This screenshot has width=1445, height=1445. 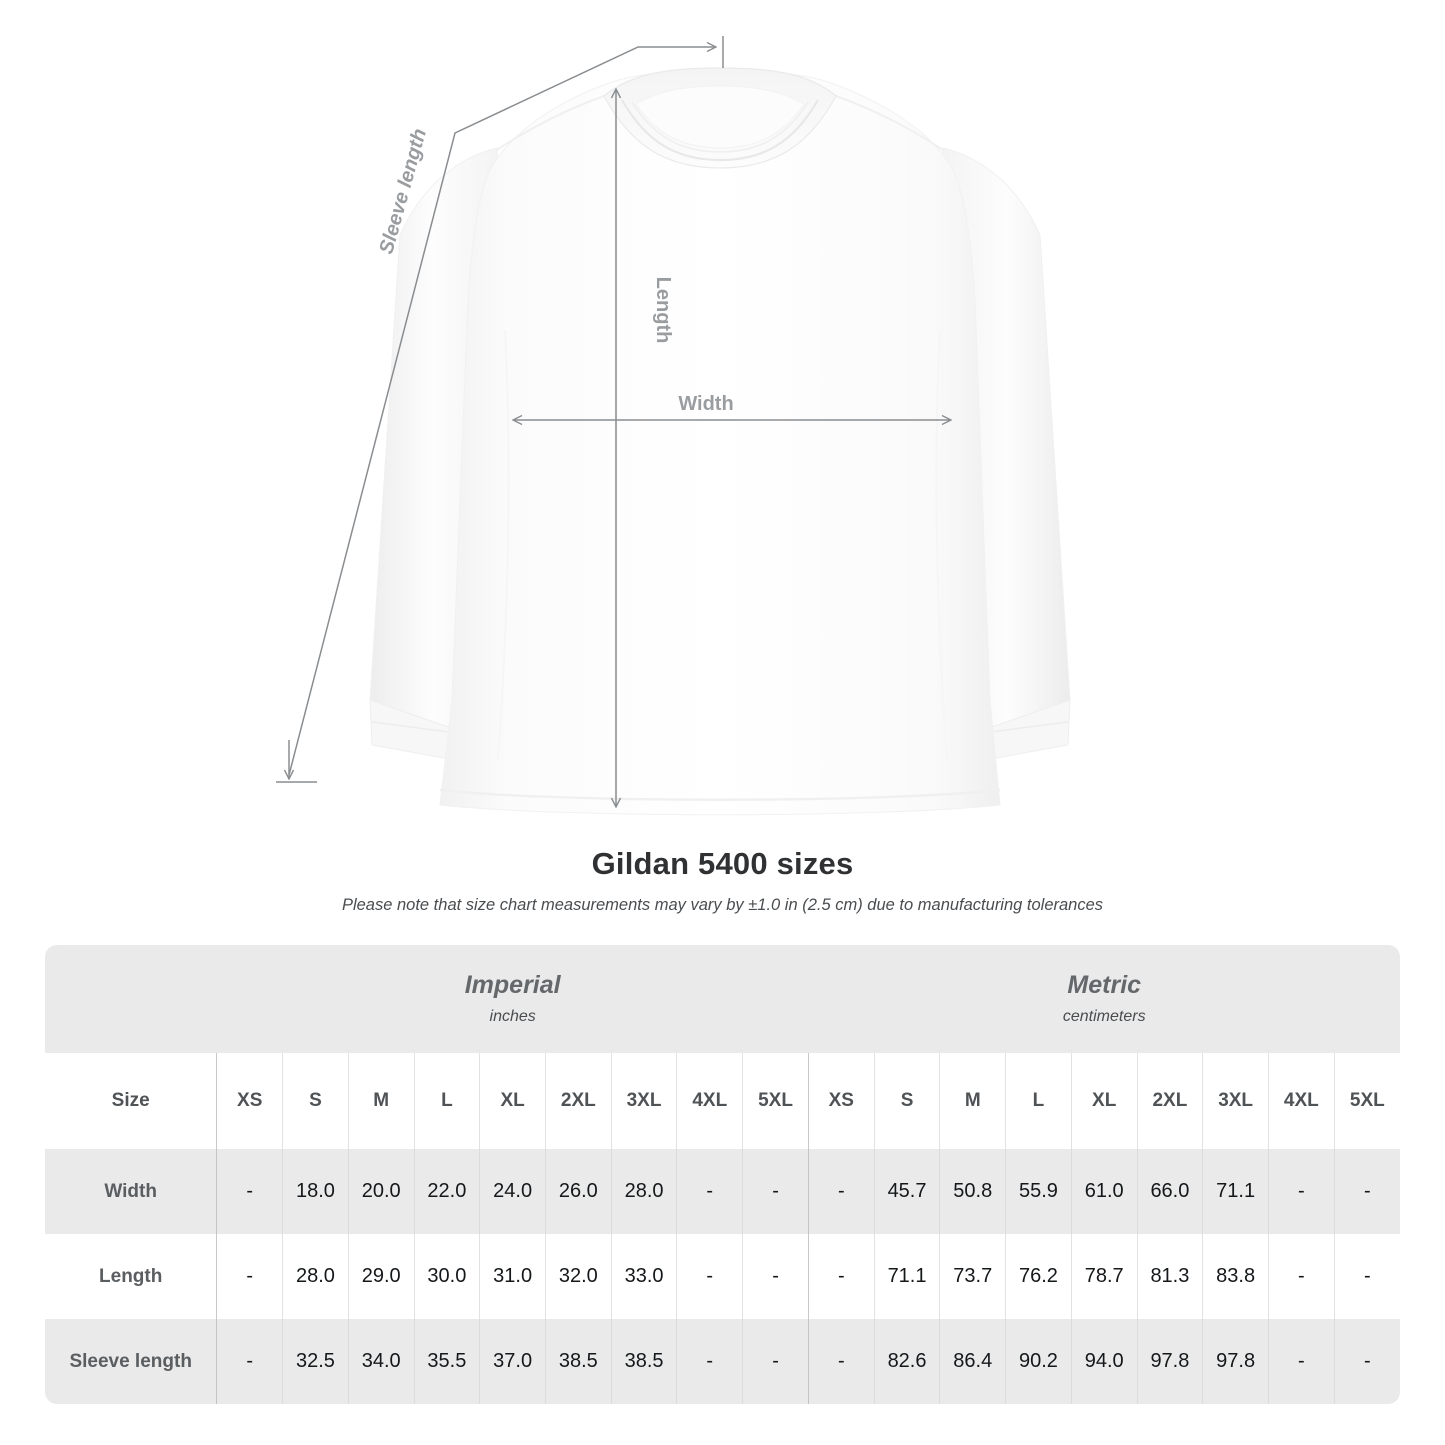 What do you see at coordinates (1038, 1361) in the screenshot?
I see `cell-sleeve-metric-l: 90.2` at bounding box center [1038, 1361].